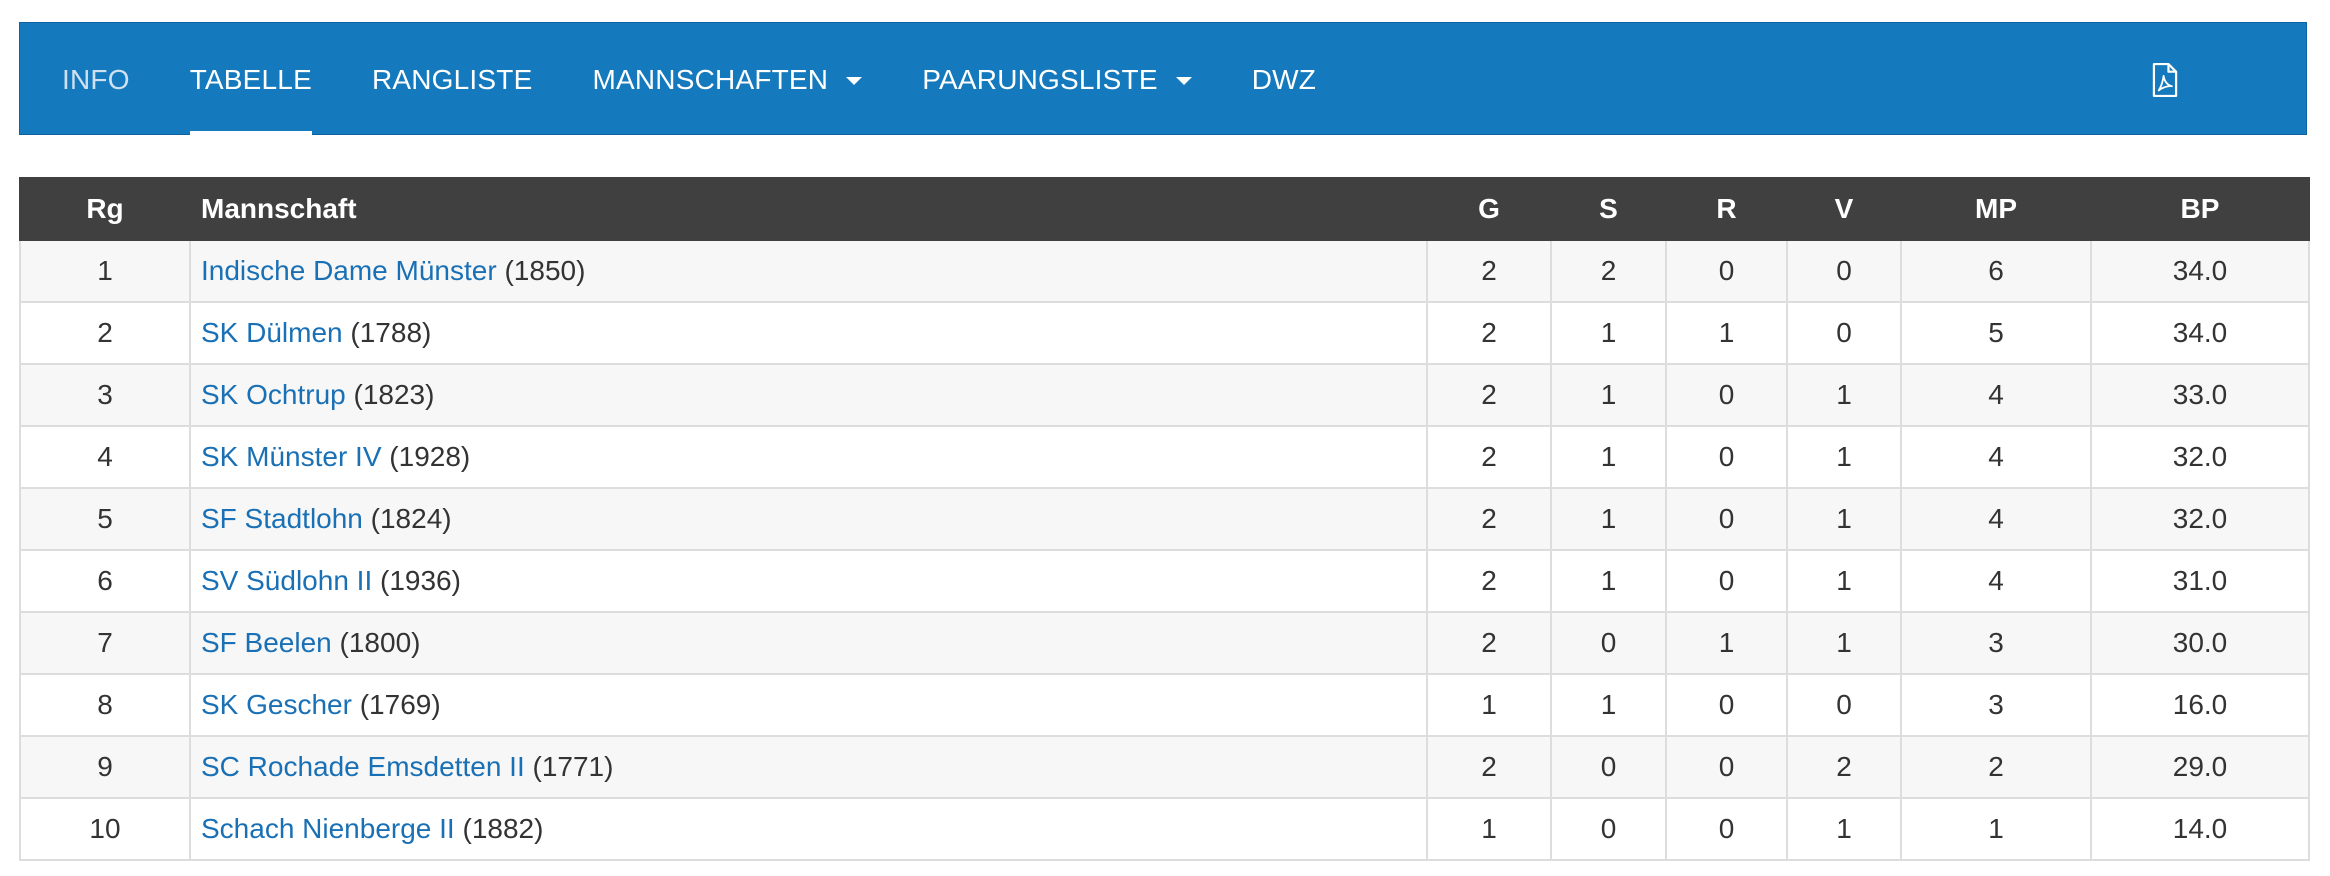 The image size is (2330, 876). I want to click on pdf-file-icon, so click(2165, 80).